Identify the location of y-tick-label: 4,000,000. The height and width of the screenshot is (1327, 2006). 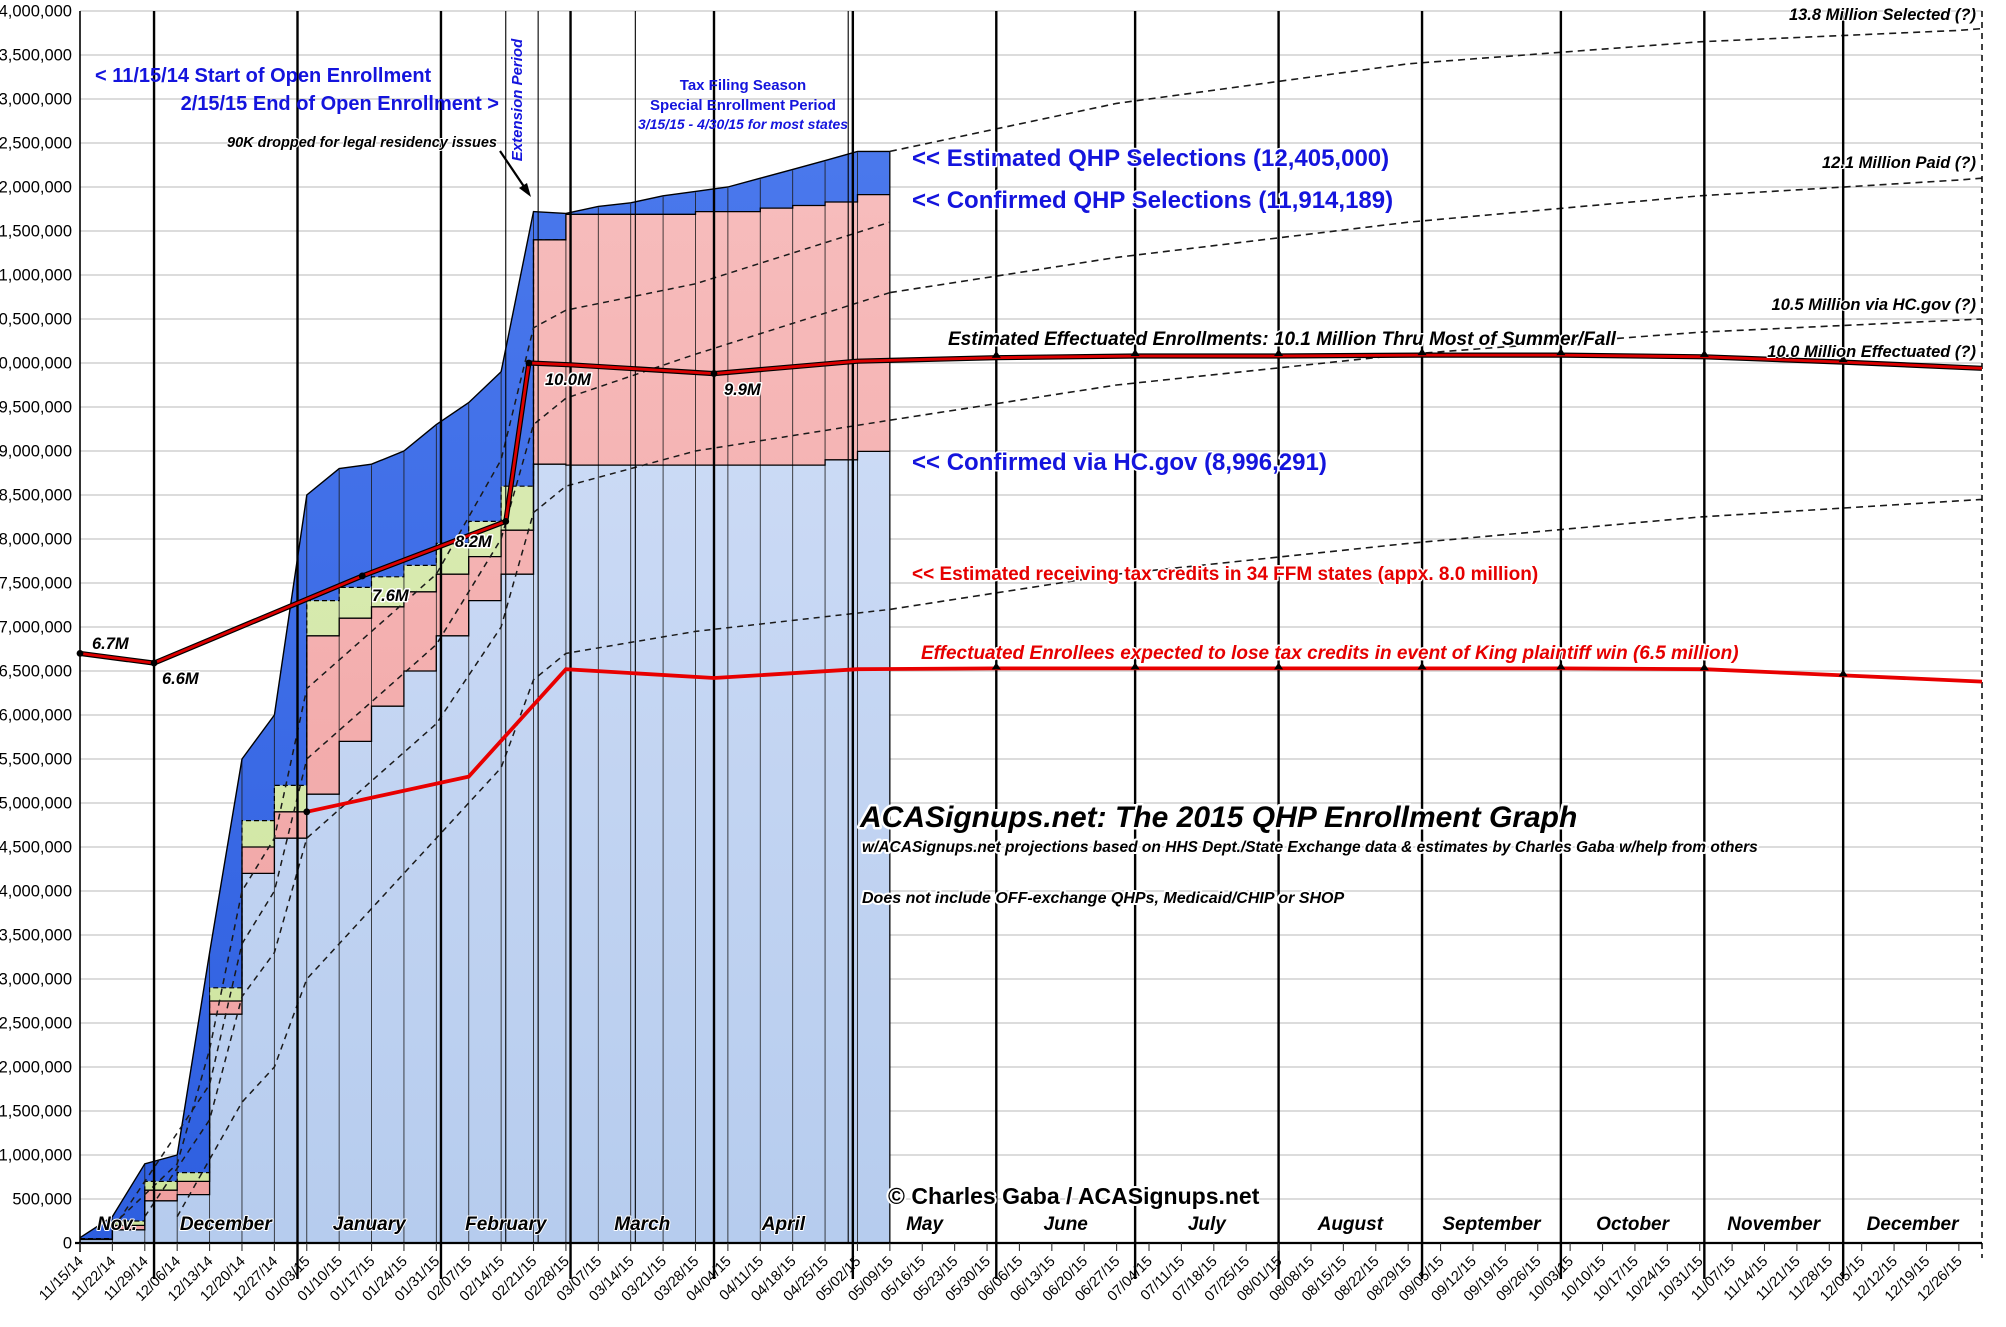
(36, 892).